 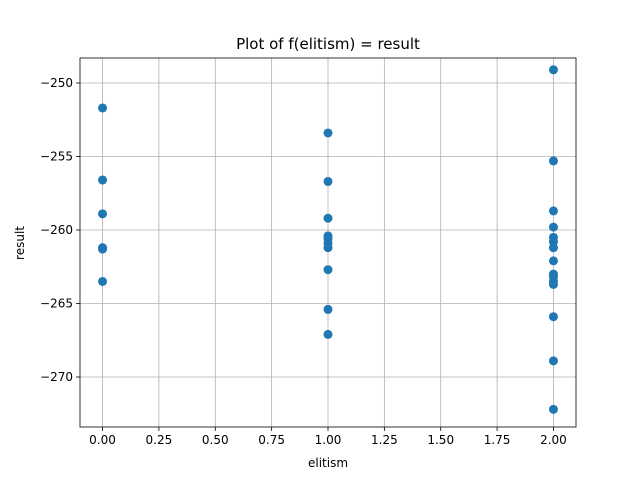 I want to click on y-tick-label: −270, so click(x=56, y=377).